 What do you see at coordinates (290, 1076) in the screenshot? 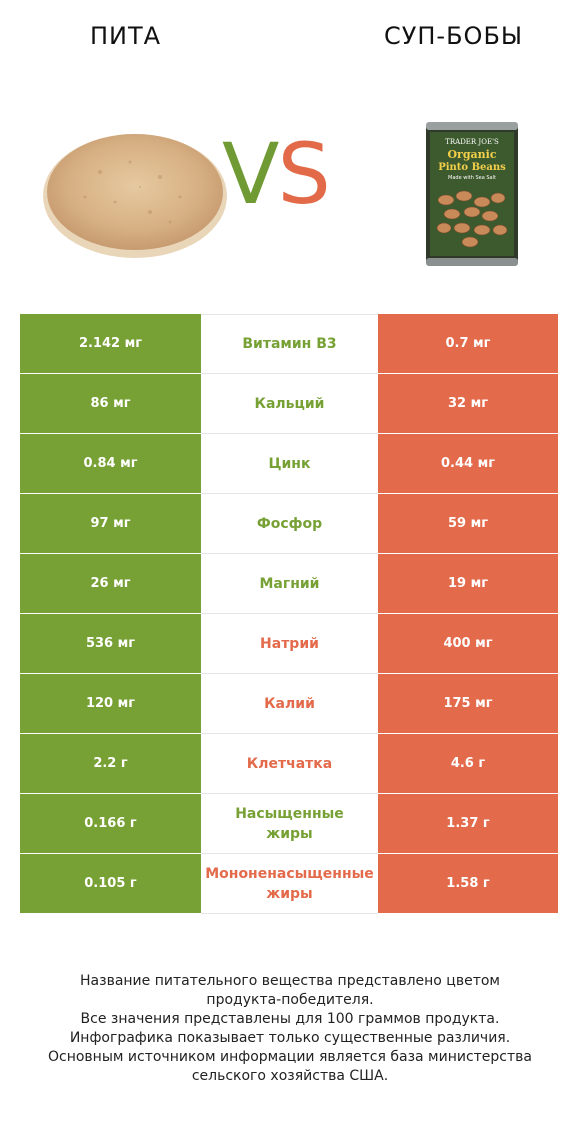
I see `footer-line: сельского хозяйства США.` at bounding box center [290, 1076].